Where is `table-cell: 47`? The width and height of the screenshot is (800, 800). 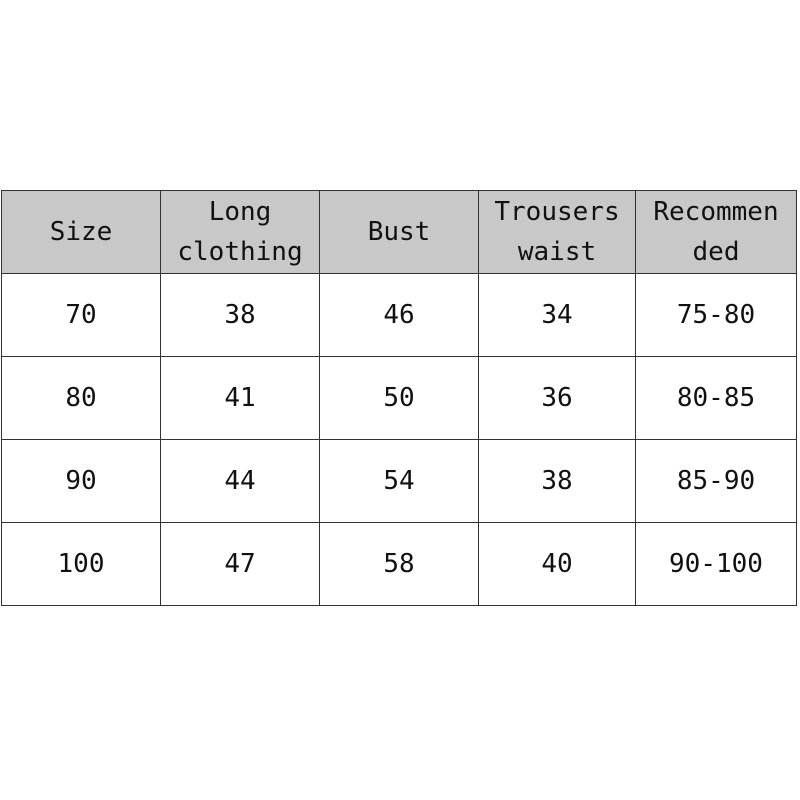
table-cell: 47 is located at coordinates (240, 564).